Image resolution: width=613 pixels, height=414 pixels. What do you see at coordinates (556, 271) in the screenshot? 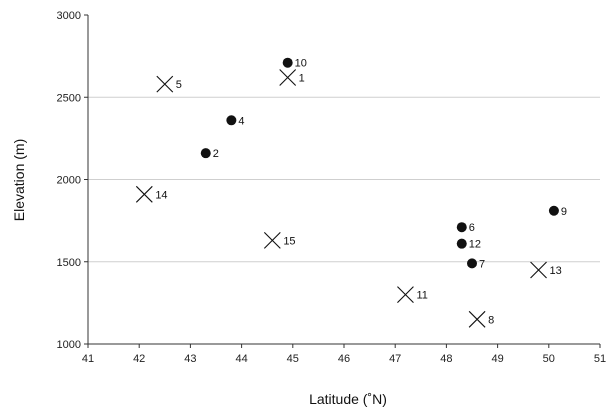
I see `point-label: 13` at bounding box center [556, 271].